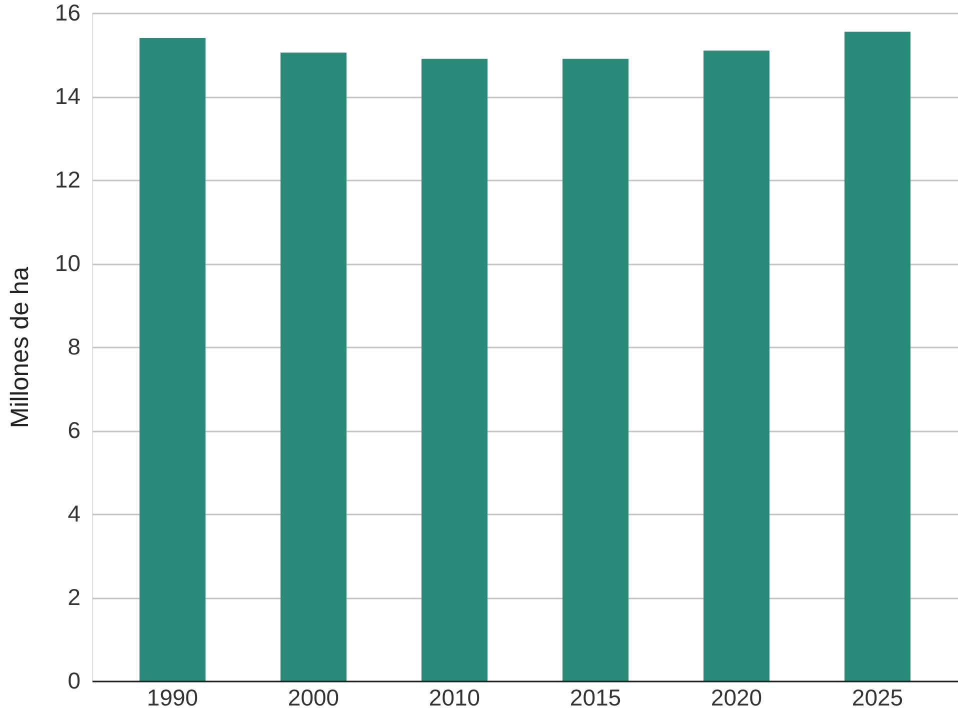  Describe the element at coordinates (454, 697) in the screenshot. I see `x-tick-label: 2010` at that location.